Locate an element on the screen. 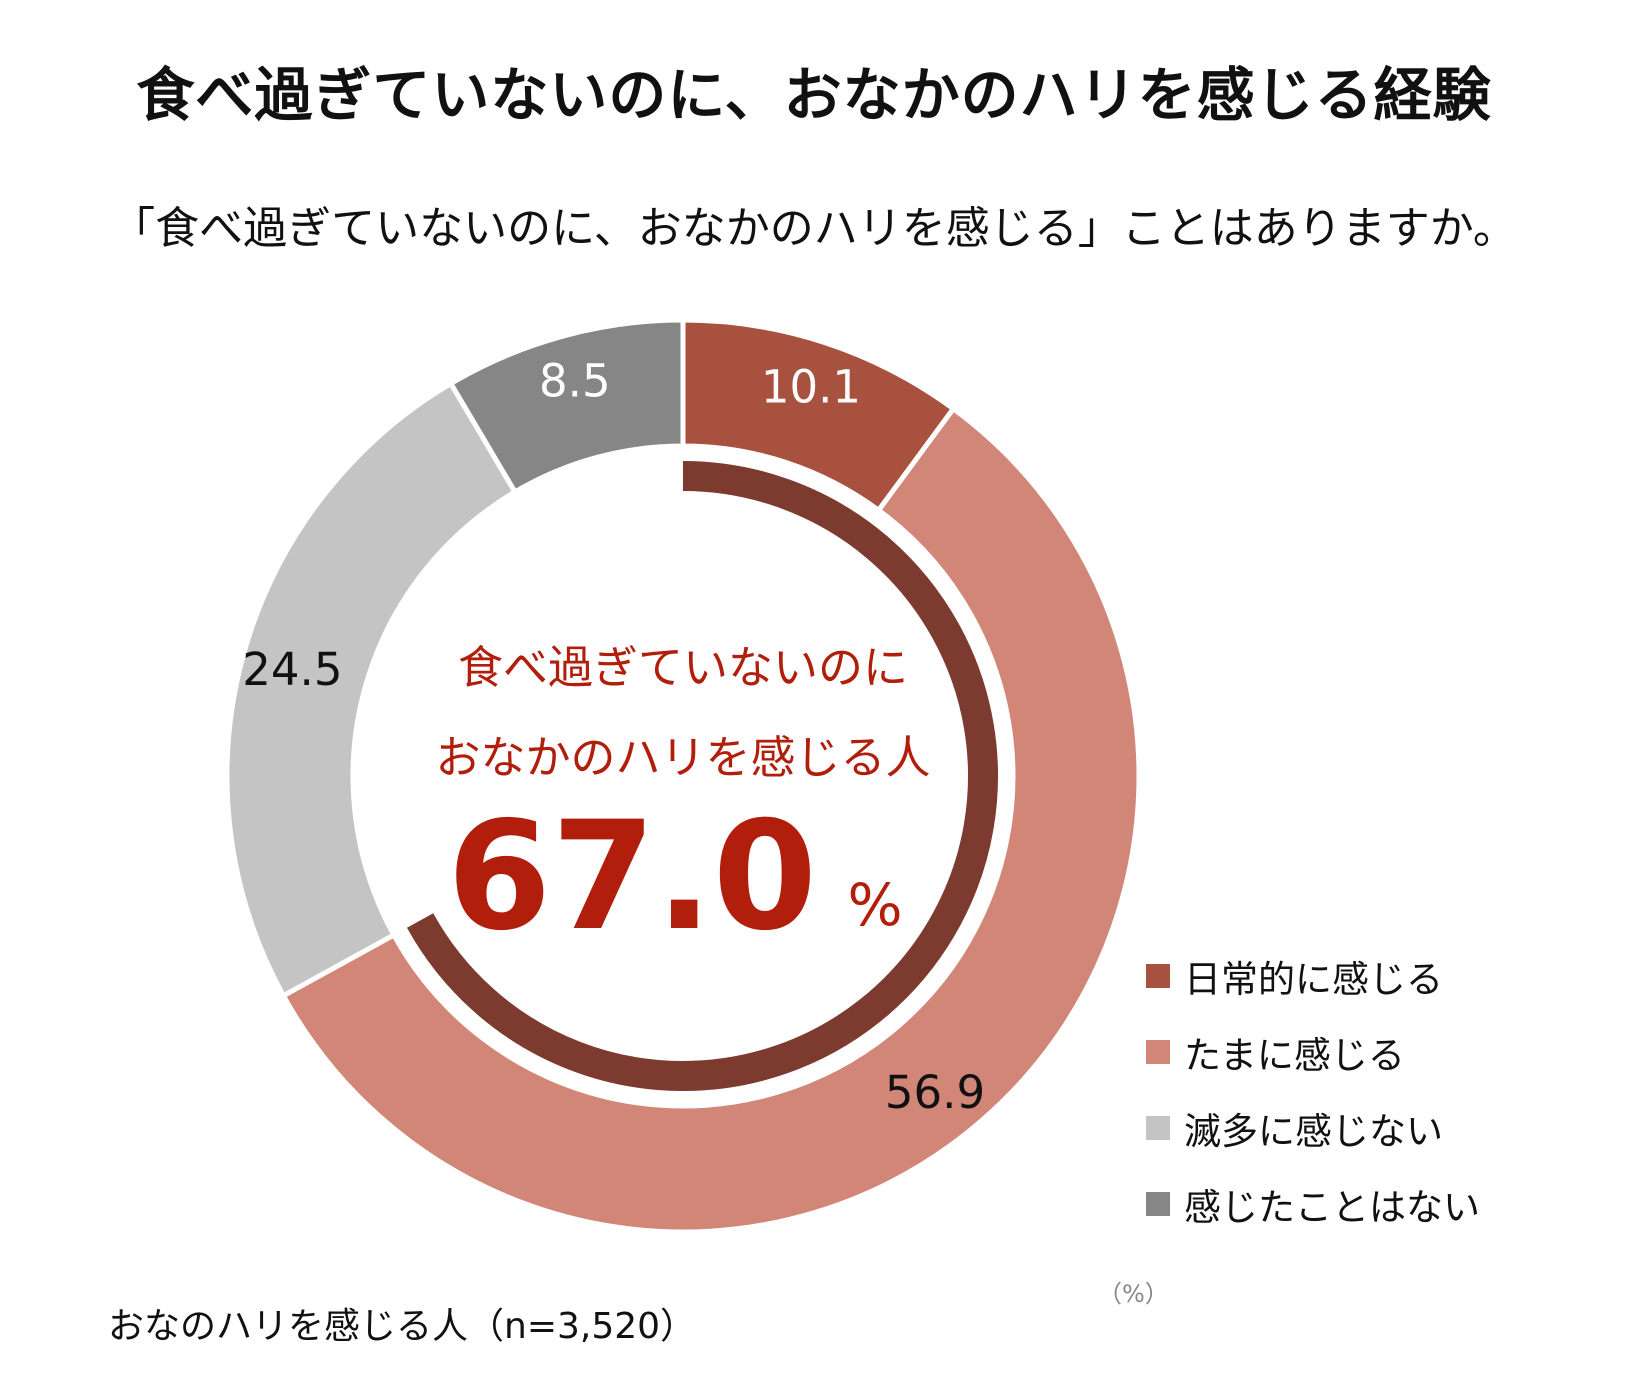 The width and height of the screenshot is (1628, 1375). legend-item: 滅多に感じない is located at coordinates (1313, 1128).